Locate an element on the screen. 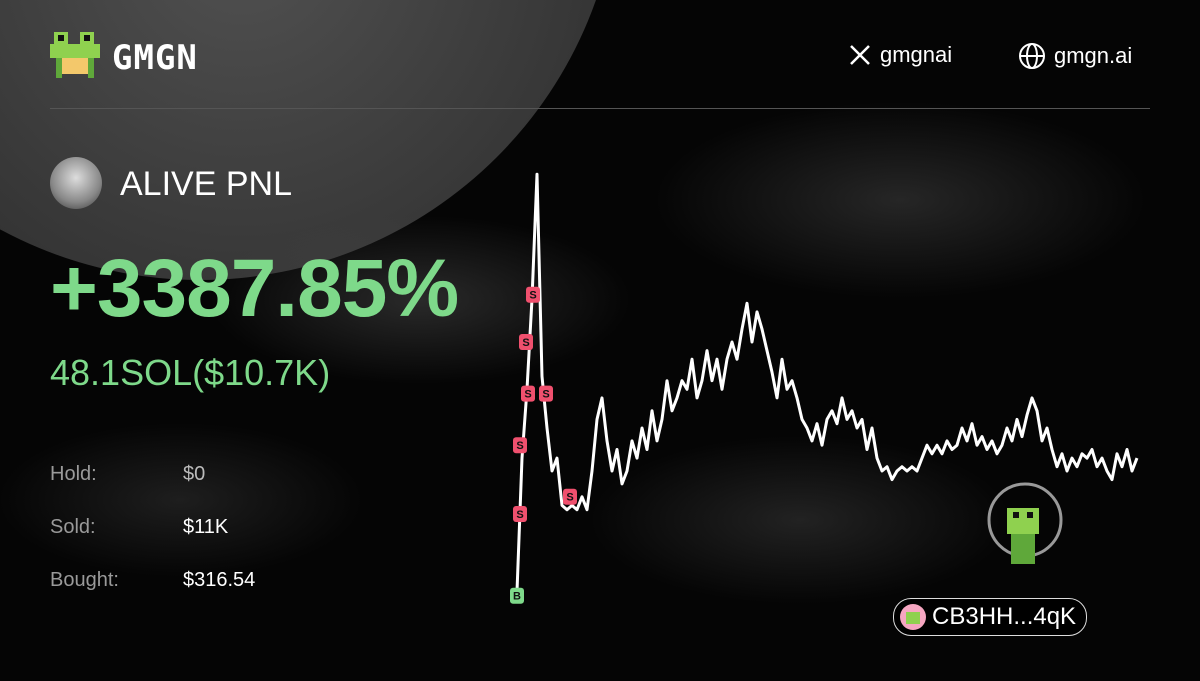 This screenshot has width=1200, height=681. wallet-address: CB3HH...4qK is located at coordinates (1004, 616).